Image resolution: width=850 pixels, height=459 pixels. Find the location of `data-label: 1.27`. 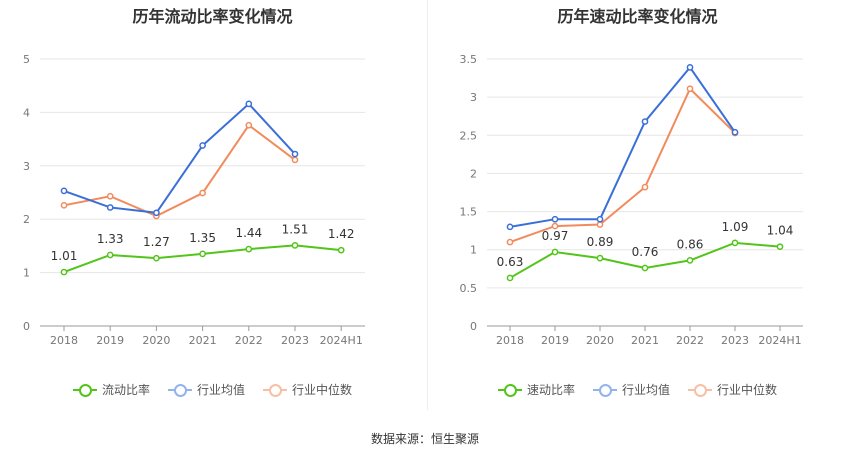

data-label: 1.27 is located at coordinates (156, 242).